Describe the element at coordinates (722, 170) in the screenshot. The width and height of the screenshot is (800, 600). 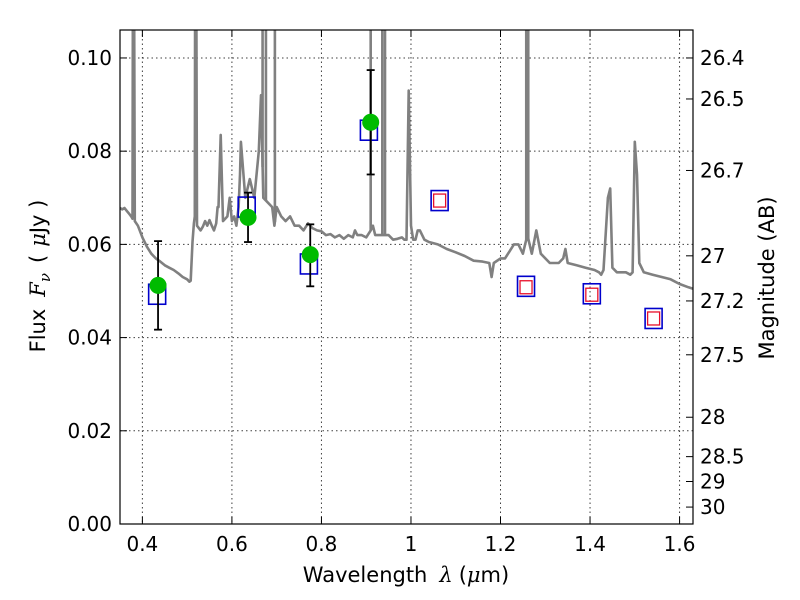
I see `y2-tick-label: 26.7` at that location.